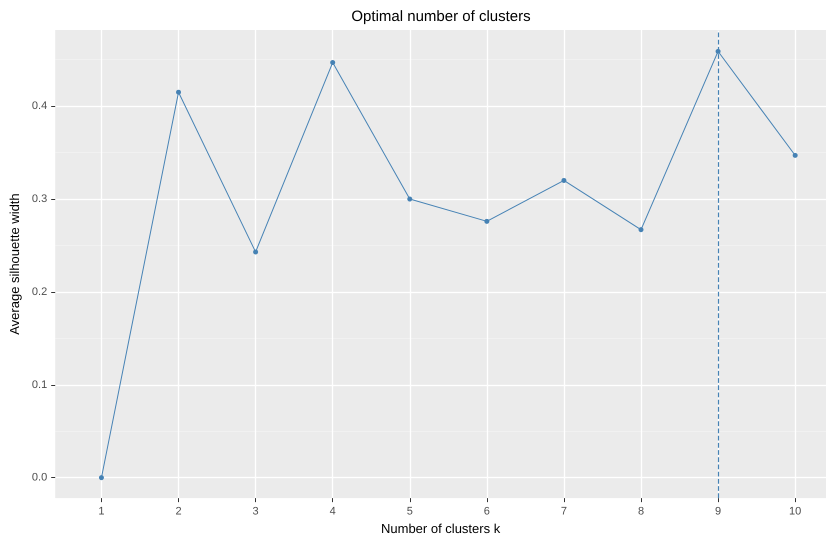 This screenshot has width=829, height=540. Describe the element at coordinates (440, 528) in the screenshot. I see `x-axis-title: Number of clusters k` at that location.